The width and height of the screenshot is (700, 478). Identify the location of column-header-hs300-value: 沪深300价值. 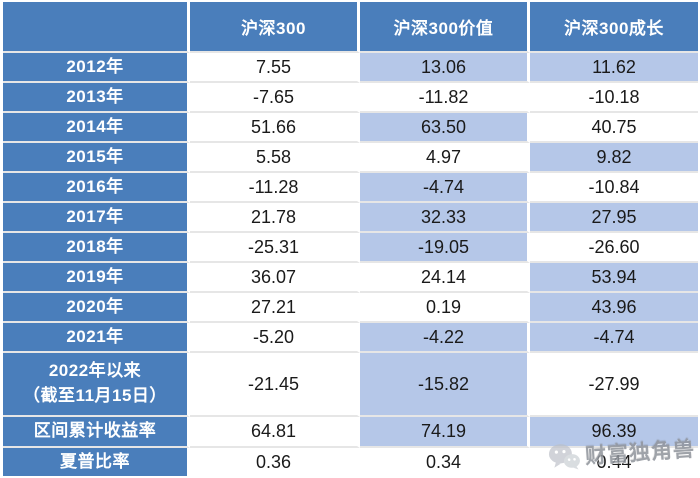
(445, 27).